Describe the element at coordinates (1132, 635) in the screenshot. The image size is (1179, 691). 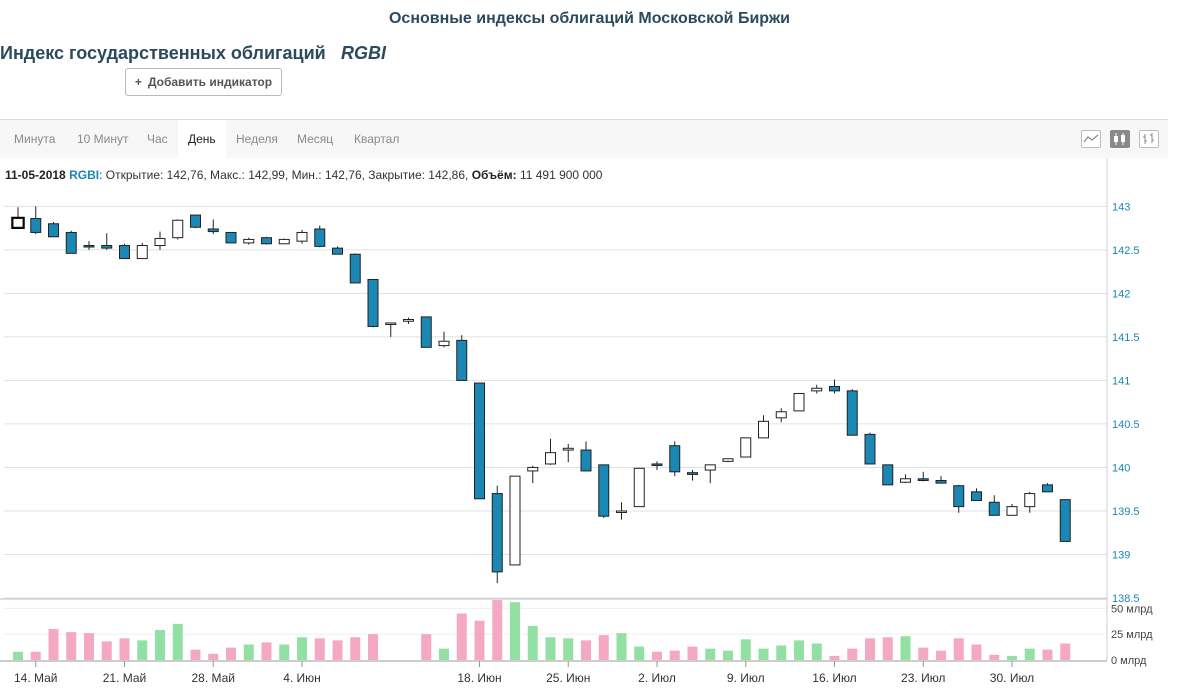
I see `volume-tick-label: 25 млрд` at that location.